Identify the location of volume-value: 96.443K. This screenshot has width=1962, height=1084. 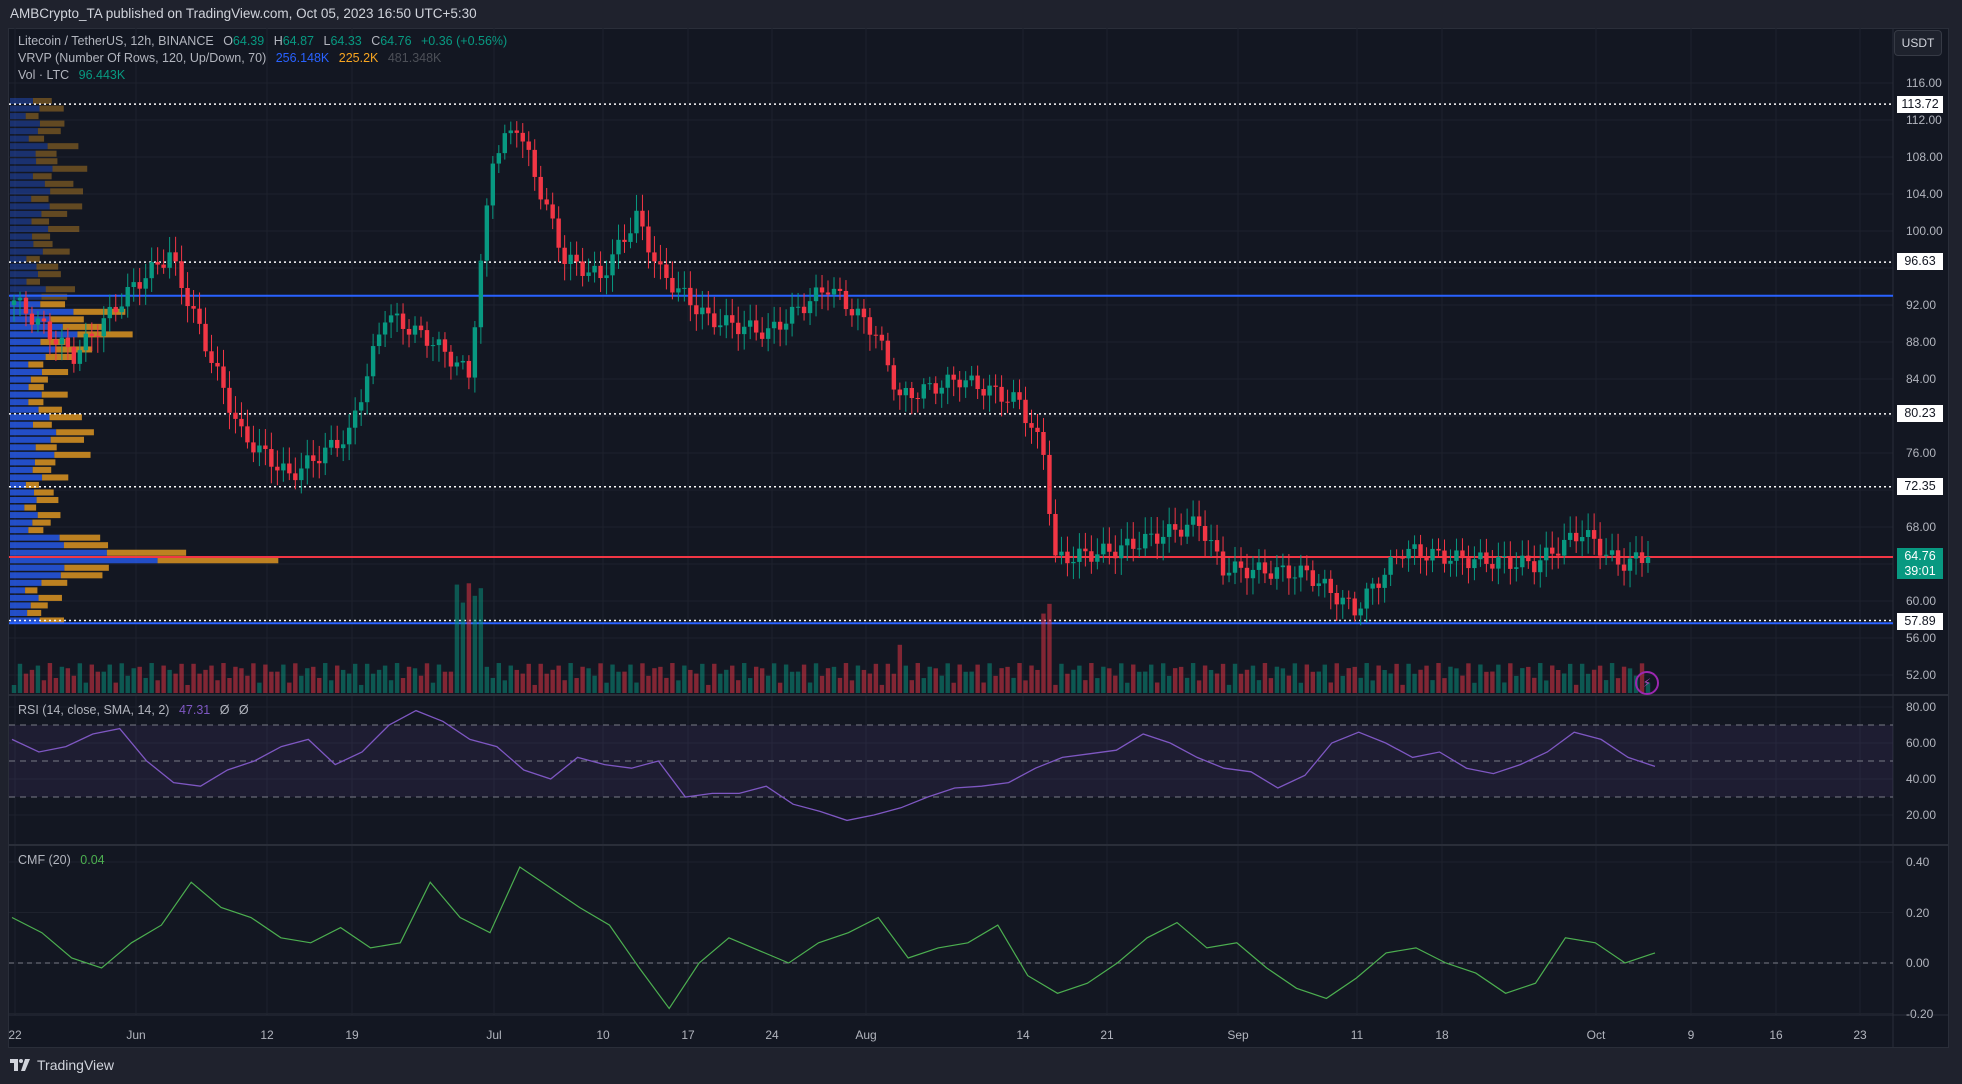
(102, 75).